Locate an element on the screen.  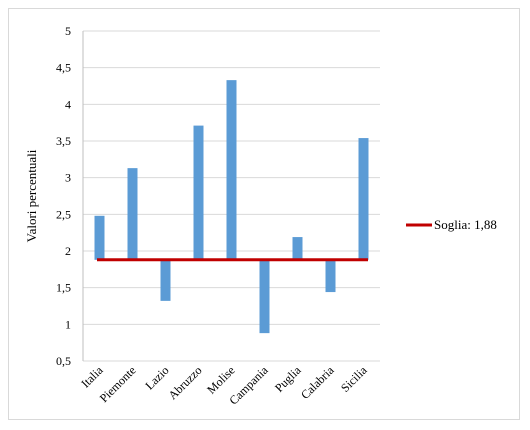
x-tick-label: Sicilia is located at coordinates (354, 379).